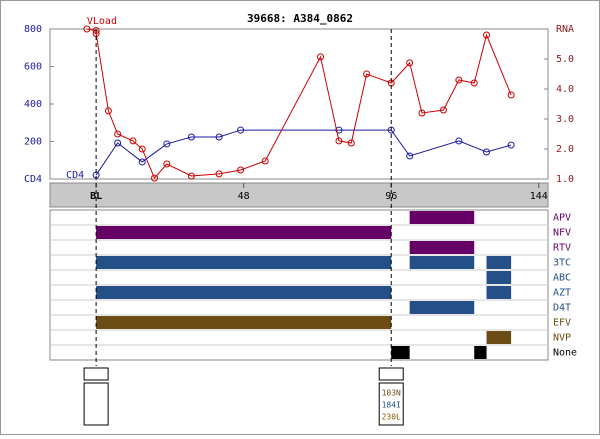 The height and width of the screenshot is (439, 600). What do you see at coordinates (565, 59) in the screenshot?
I see `y2-tick-label: 5.0` at bounding box center [565, 59].